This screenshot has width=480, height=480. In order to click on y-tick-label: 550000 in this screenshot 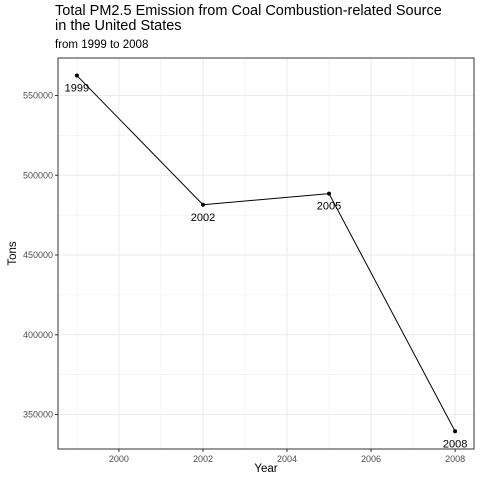, I will do `click(38, 95)`.